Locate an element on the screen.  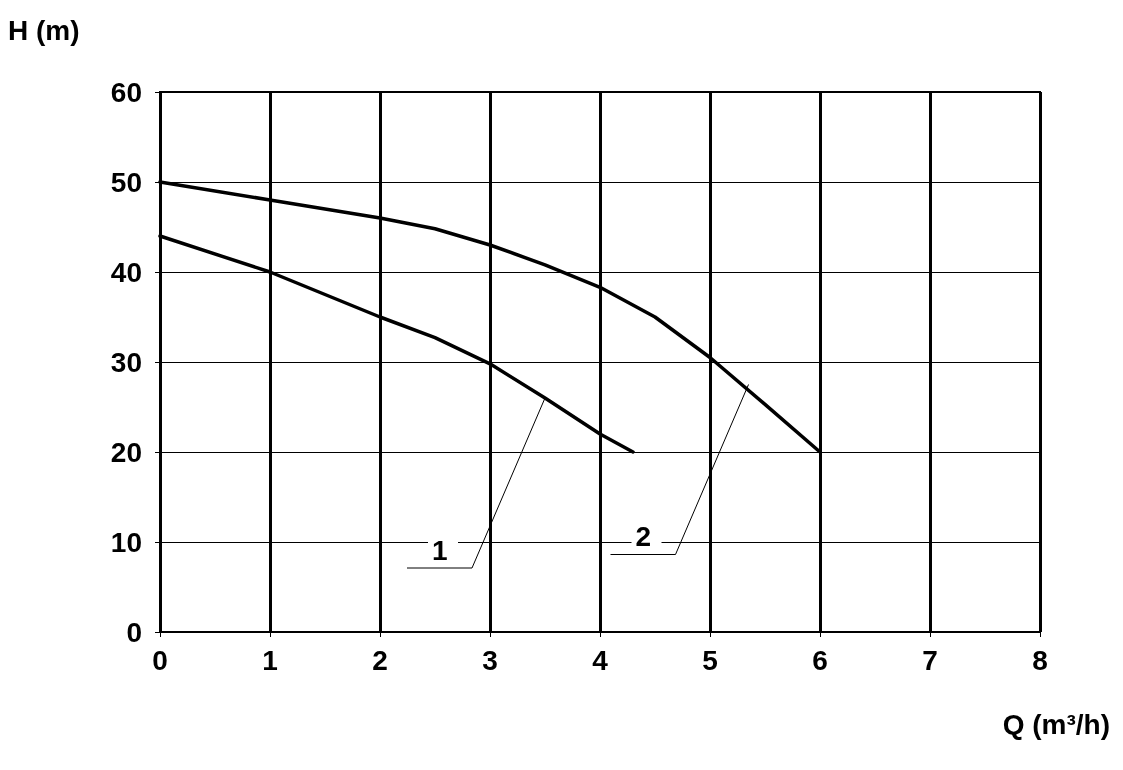
y-tick-label: 0 is located at coordinates (134, 632).